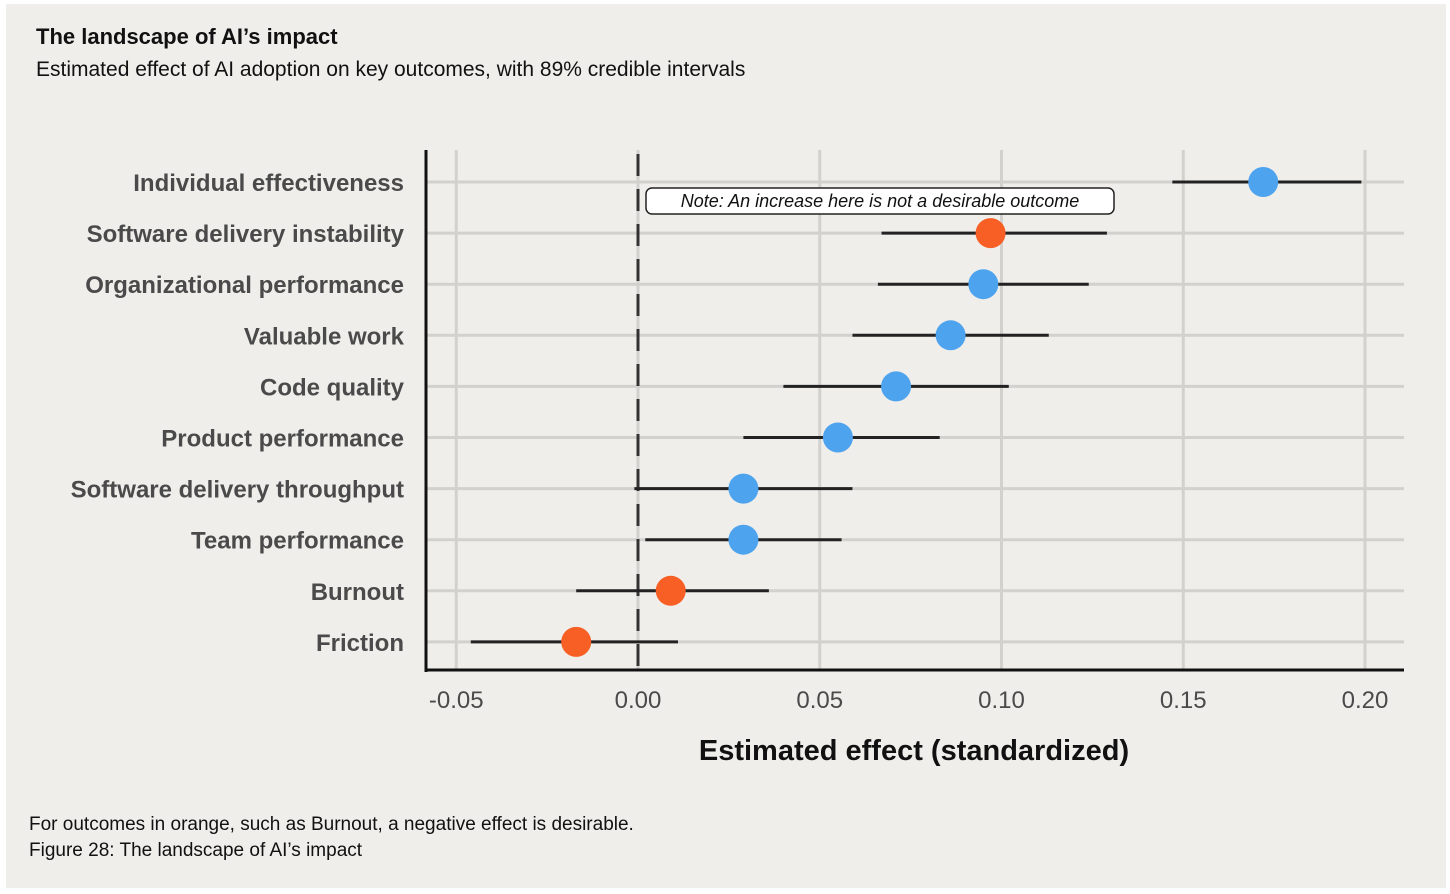 The height and width of the screenshot is (894, 1450). I want to click on x-tick-label: 0.10, so click(1001, 700).